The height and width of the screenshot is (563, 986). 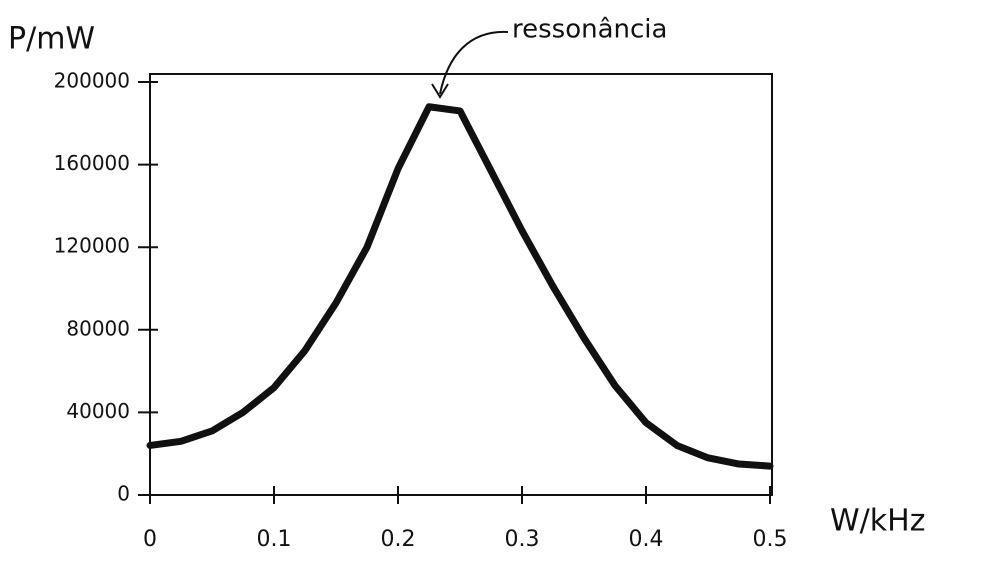 I want to click on x-tick-label: 0.1, so click(x=274, y=539).